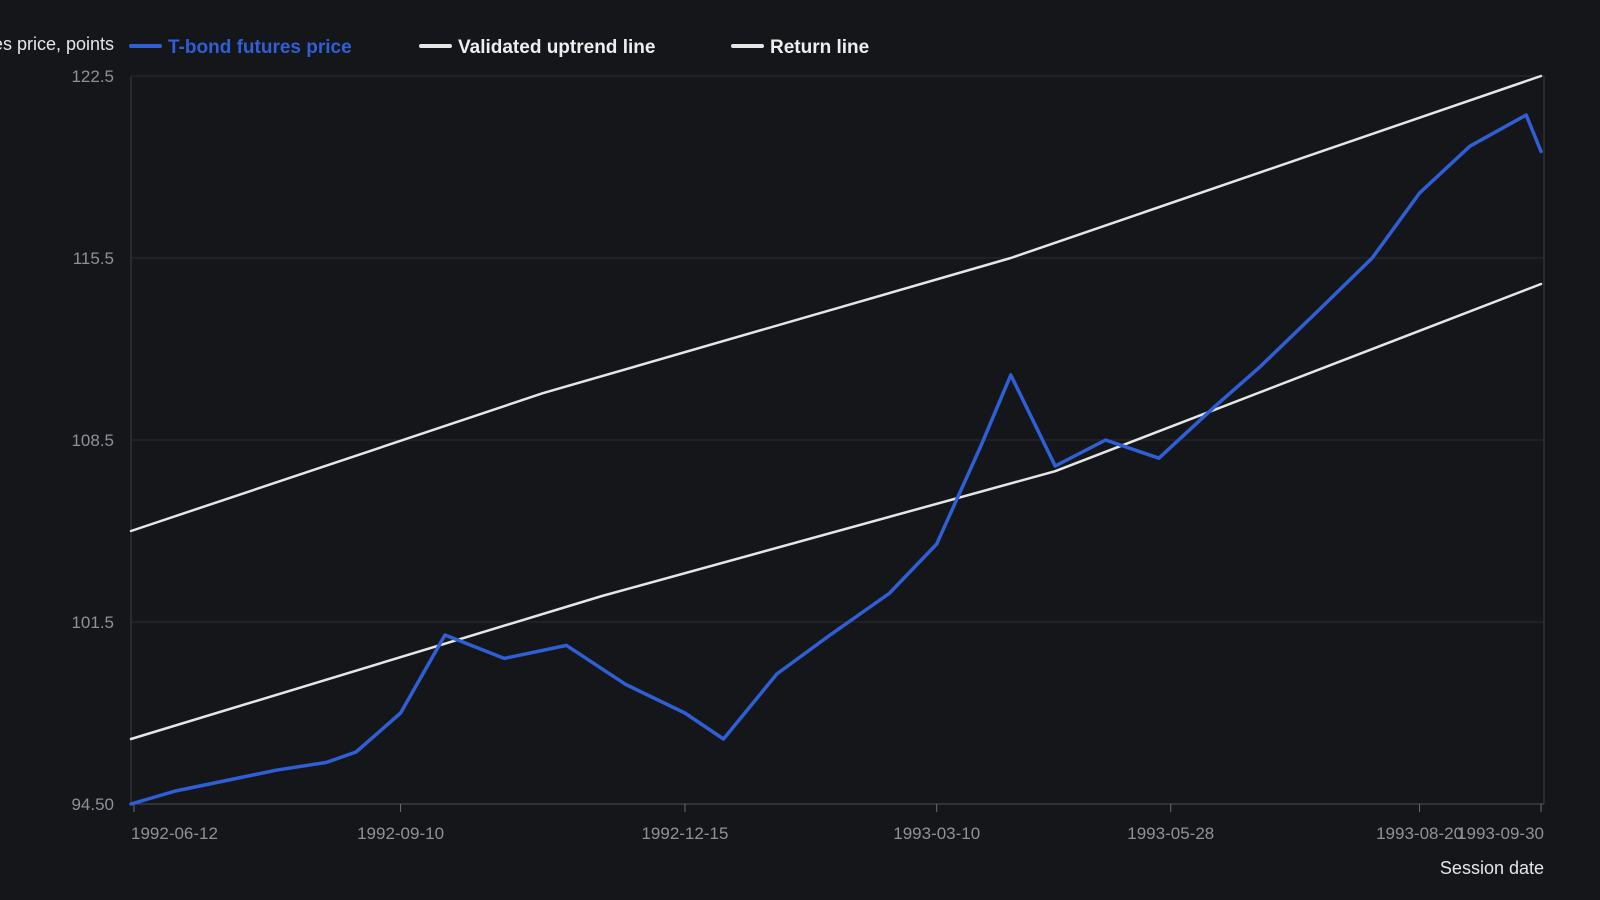 This screenshot has width=1600, height=900. I want to click on x-tick-label: 1993-08-20, so click(1419, 833).